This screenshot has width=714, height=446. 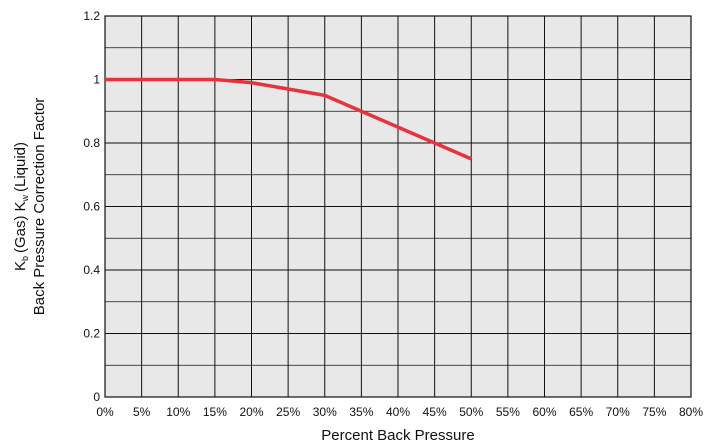 I want to click on x-tick-label: 25%, so click(x=288, y=412).